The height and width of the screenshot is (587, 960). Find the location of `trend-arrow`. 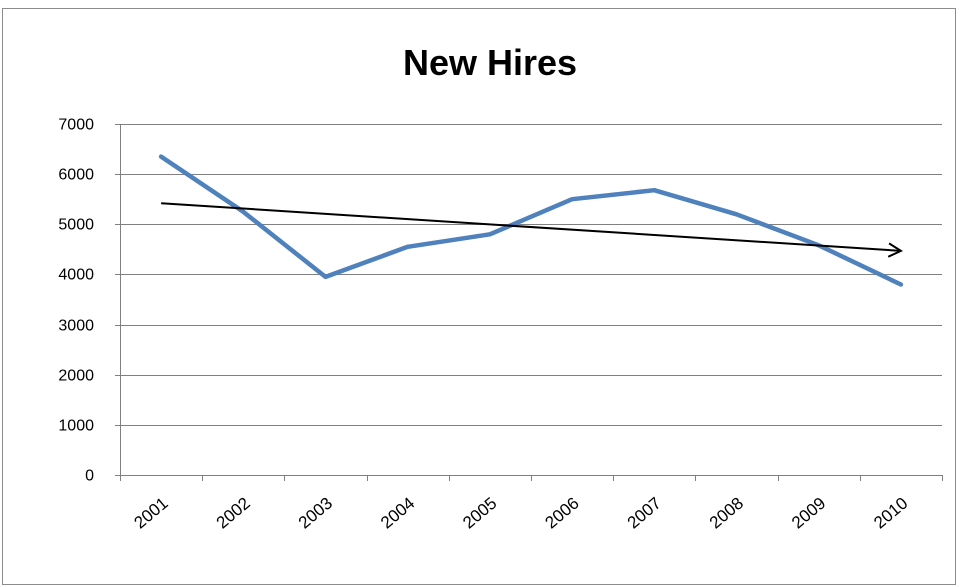

trend-arrow is located at coordinates (532, 230).